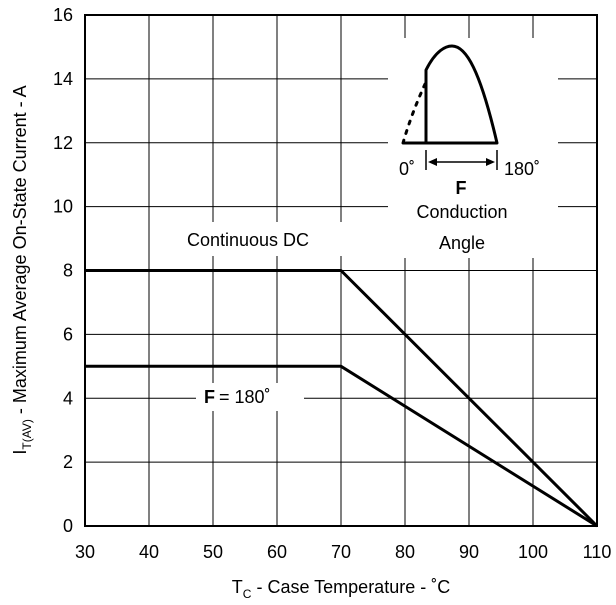  I want to click on x-tick-label-1: 40, so click(149, 552).